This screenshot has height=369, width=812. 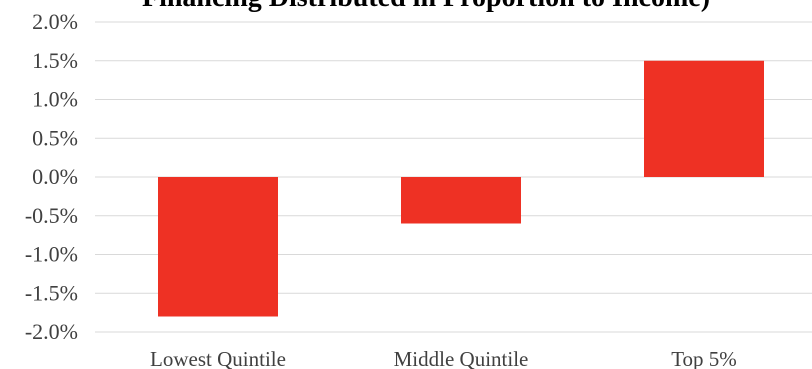 What do you see at coordinates (51, 215) in the screenshot?
I see `y-tick-label: -0.5%` at bounding box center [51, 215].